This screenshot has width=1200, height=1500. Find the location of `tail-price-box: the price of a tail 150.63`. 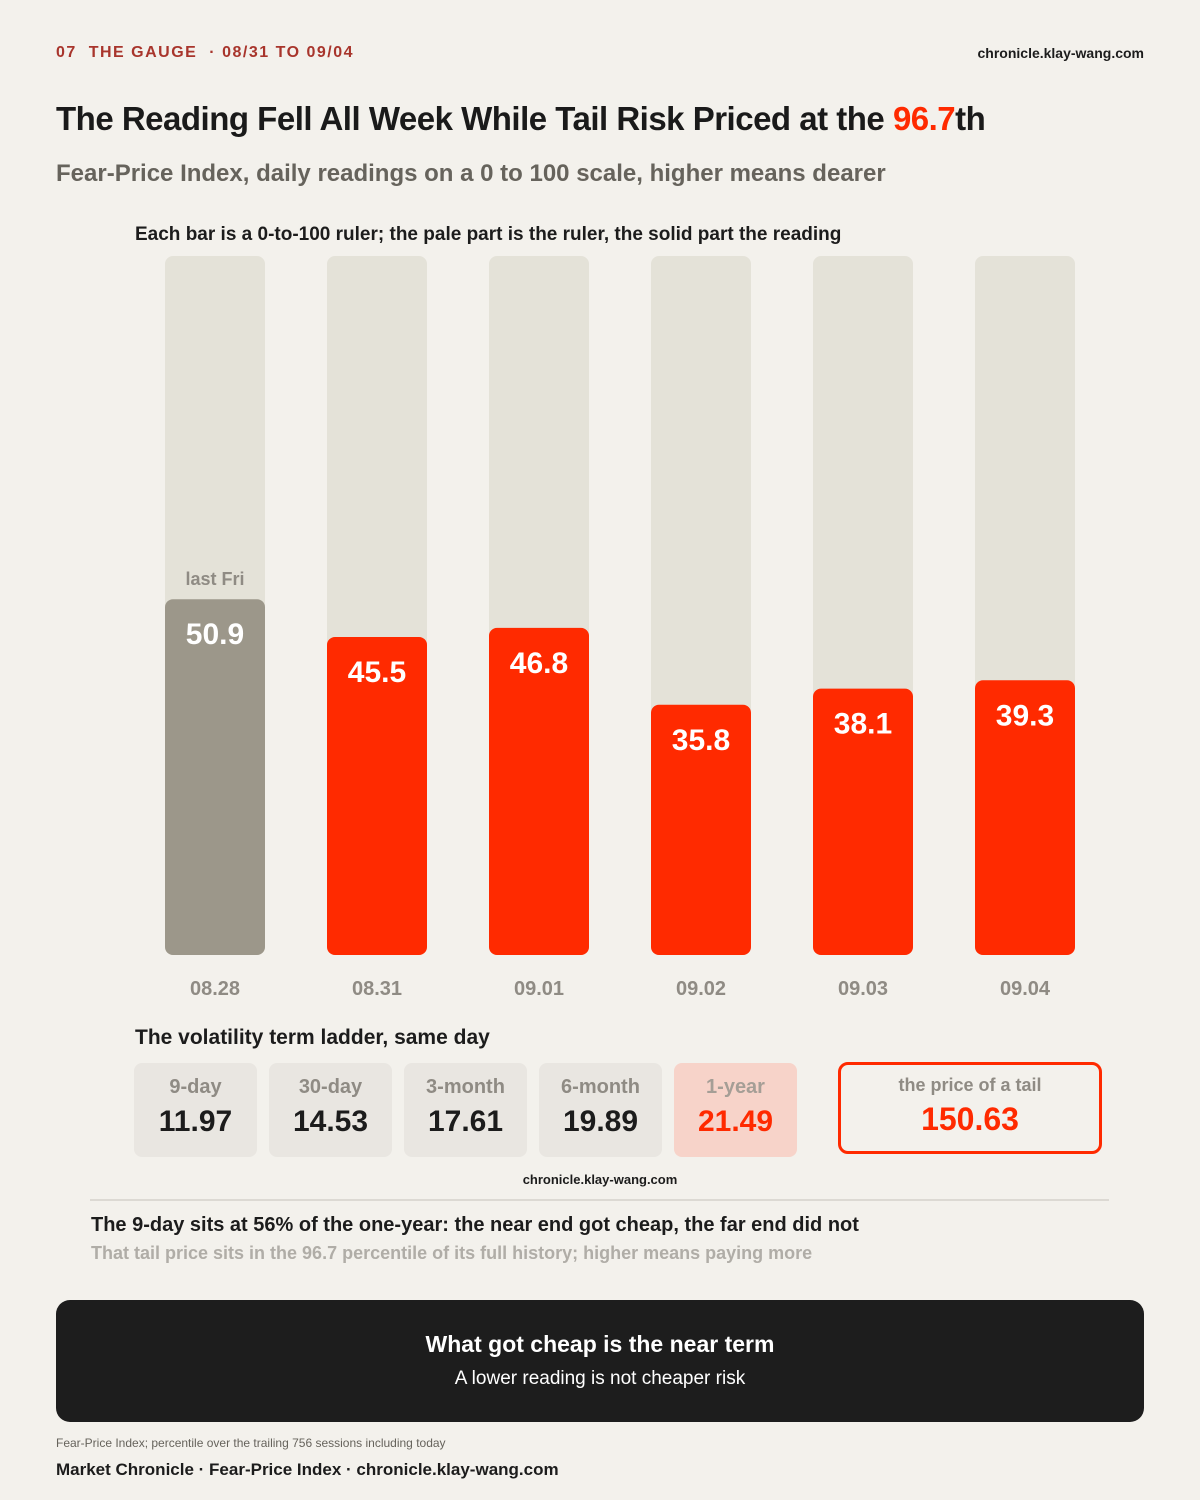

tail-price-box: the price of a tail 150.63 is located at coordinates (970, 1108).